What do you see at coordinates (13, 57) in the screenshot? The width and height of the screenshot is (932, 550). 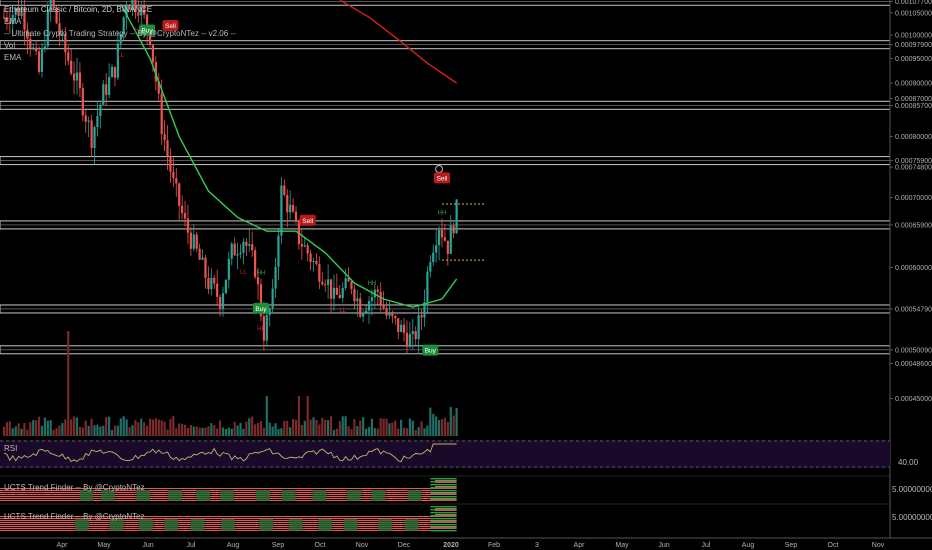 I see `indicator-ema-2: EMA` at bounding box center [13, 57].